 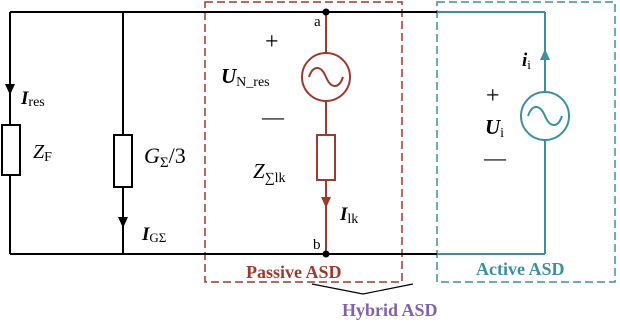 I want to click on active-source-label: Ui, so click(x=494, y=128).